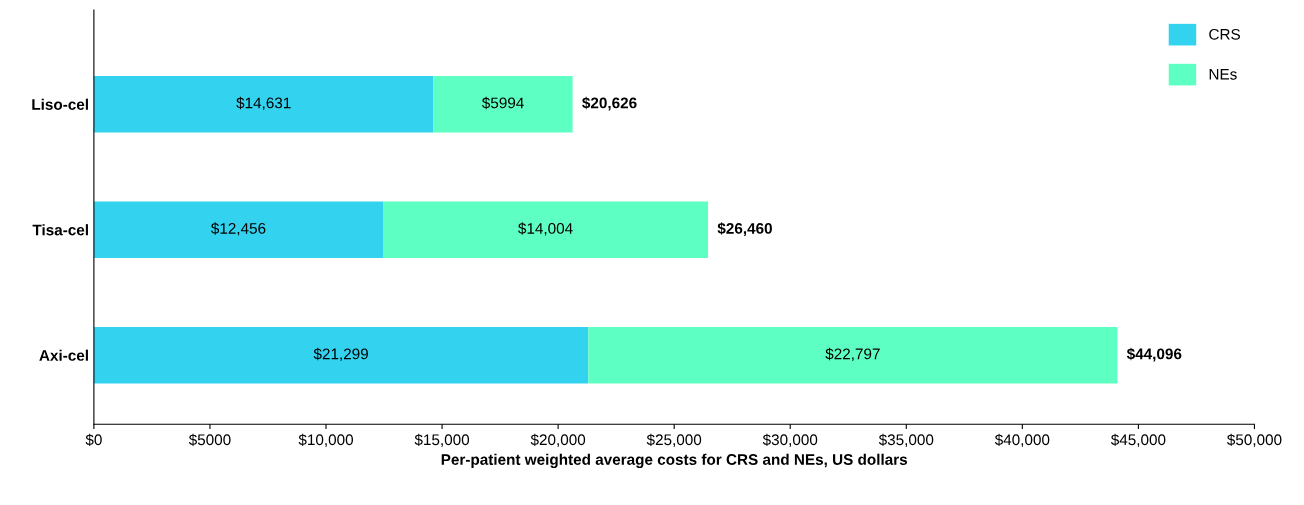 The height and width of the screenshot is (505, 1304). I want to click on y-tick-label: Tisa-cel, so click(60, 230).